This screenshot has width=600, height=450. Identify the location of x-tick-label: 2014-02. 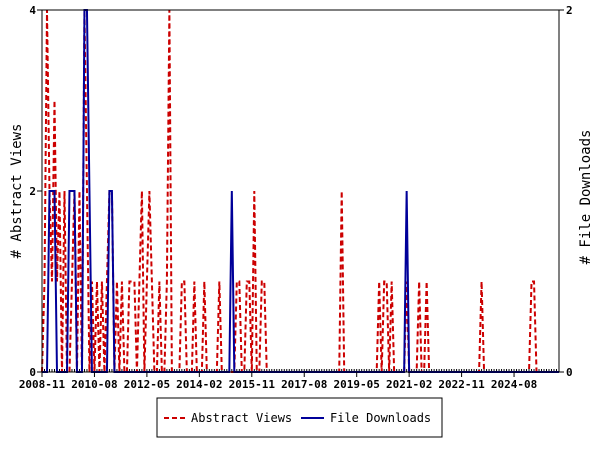
(199, 384).